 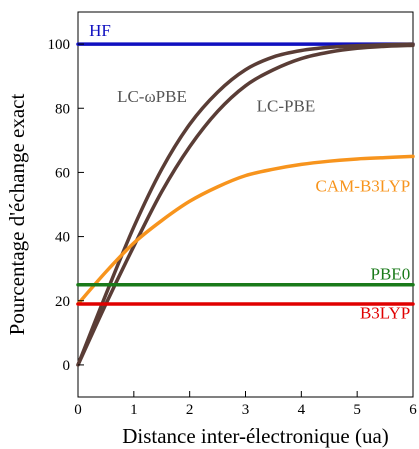 I want to click on x-axis: 0 1 2 3 4 5 6, so click(x=245, y=404).